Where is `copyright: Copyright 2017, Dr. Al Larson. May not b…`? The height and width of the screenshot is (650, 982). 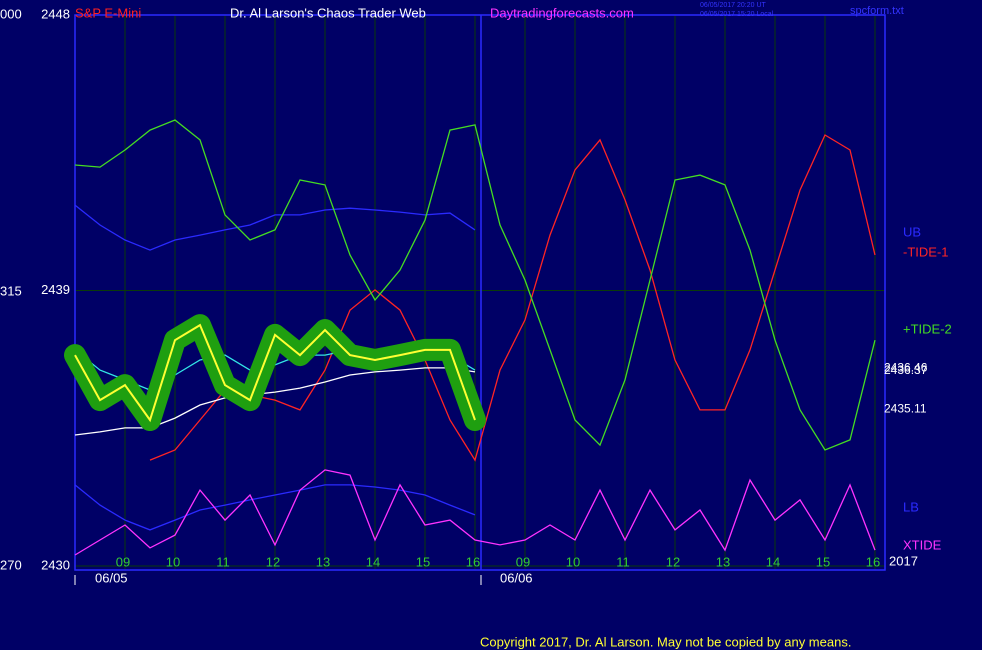 copyright: Copyright 2017, Dr. Al Larson. May not b… is located at coordinates (665, 641).